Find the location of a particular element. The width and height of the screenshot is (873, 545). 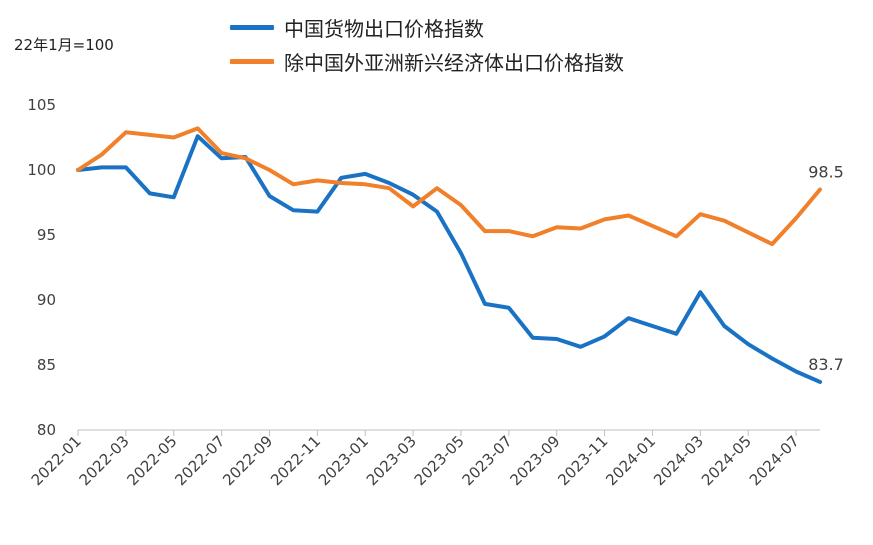

y-tick-label: 85 is located at coordinates (46, 365).